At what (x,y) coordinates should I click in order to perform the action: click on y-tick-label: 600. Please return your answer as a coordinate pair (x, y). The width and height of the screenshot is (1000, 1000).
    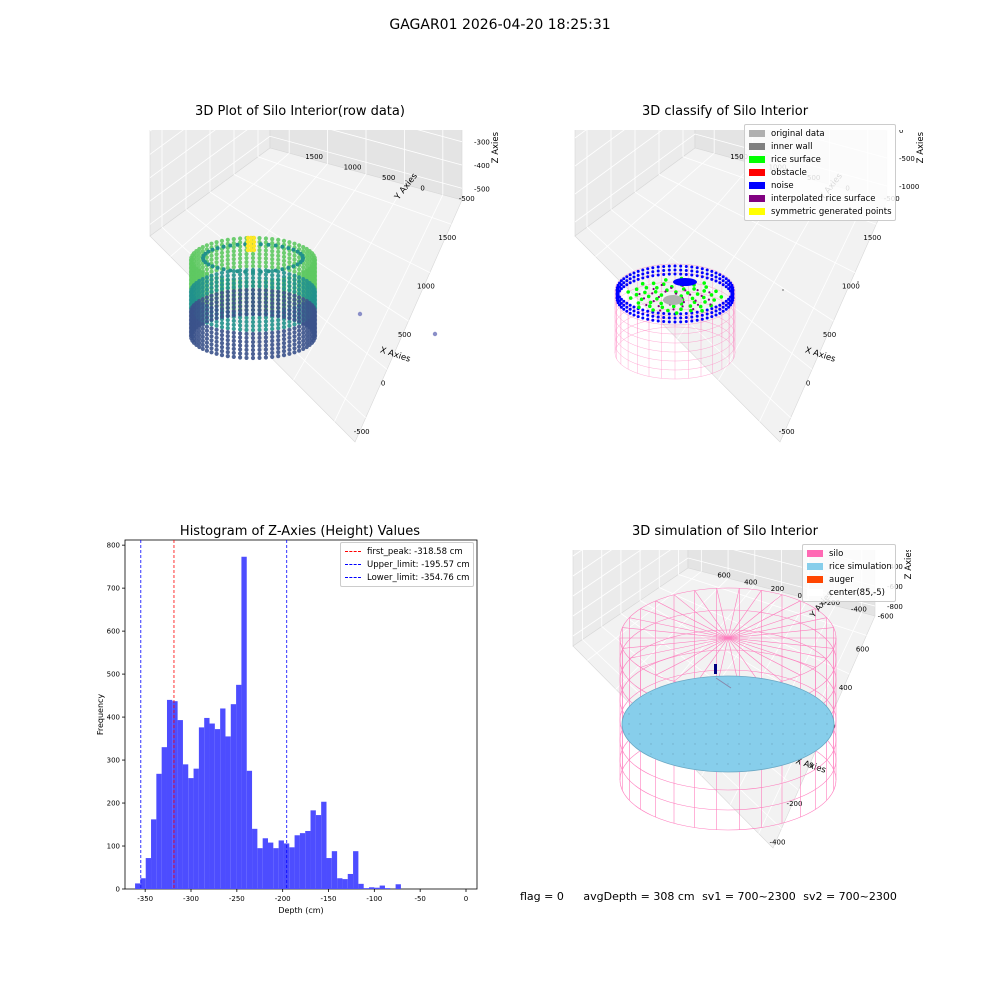
    Looking at the image, I should click on (113, 632).